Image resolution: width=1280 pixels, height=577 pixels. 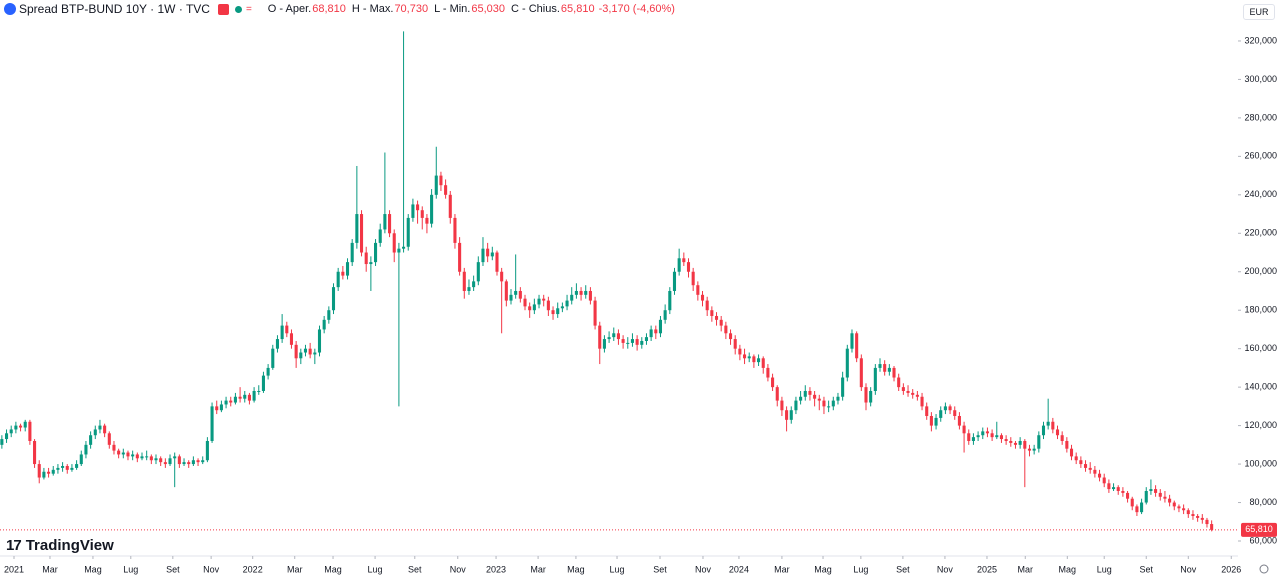 I want to click on symbol: Spread BTP-BUND 10Y · 1W · TVC, so click(x=114, y=9).